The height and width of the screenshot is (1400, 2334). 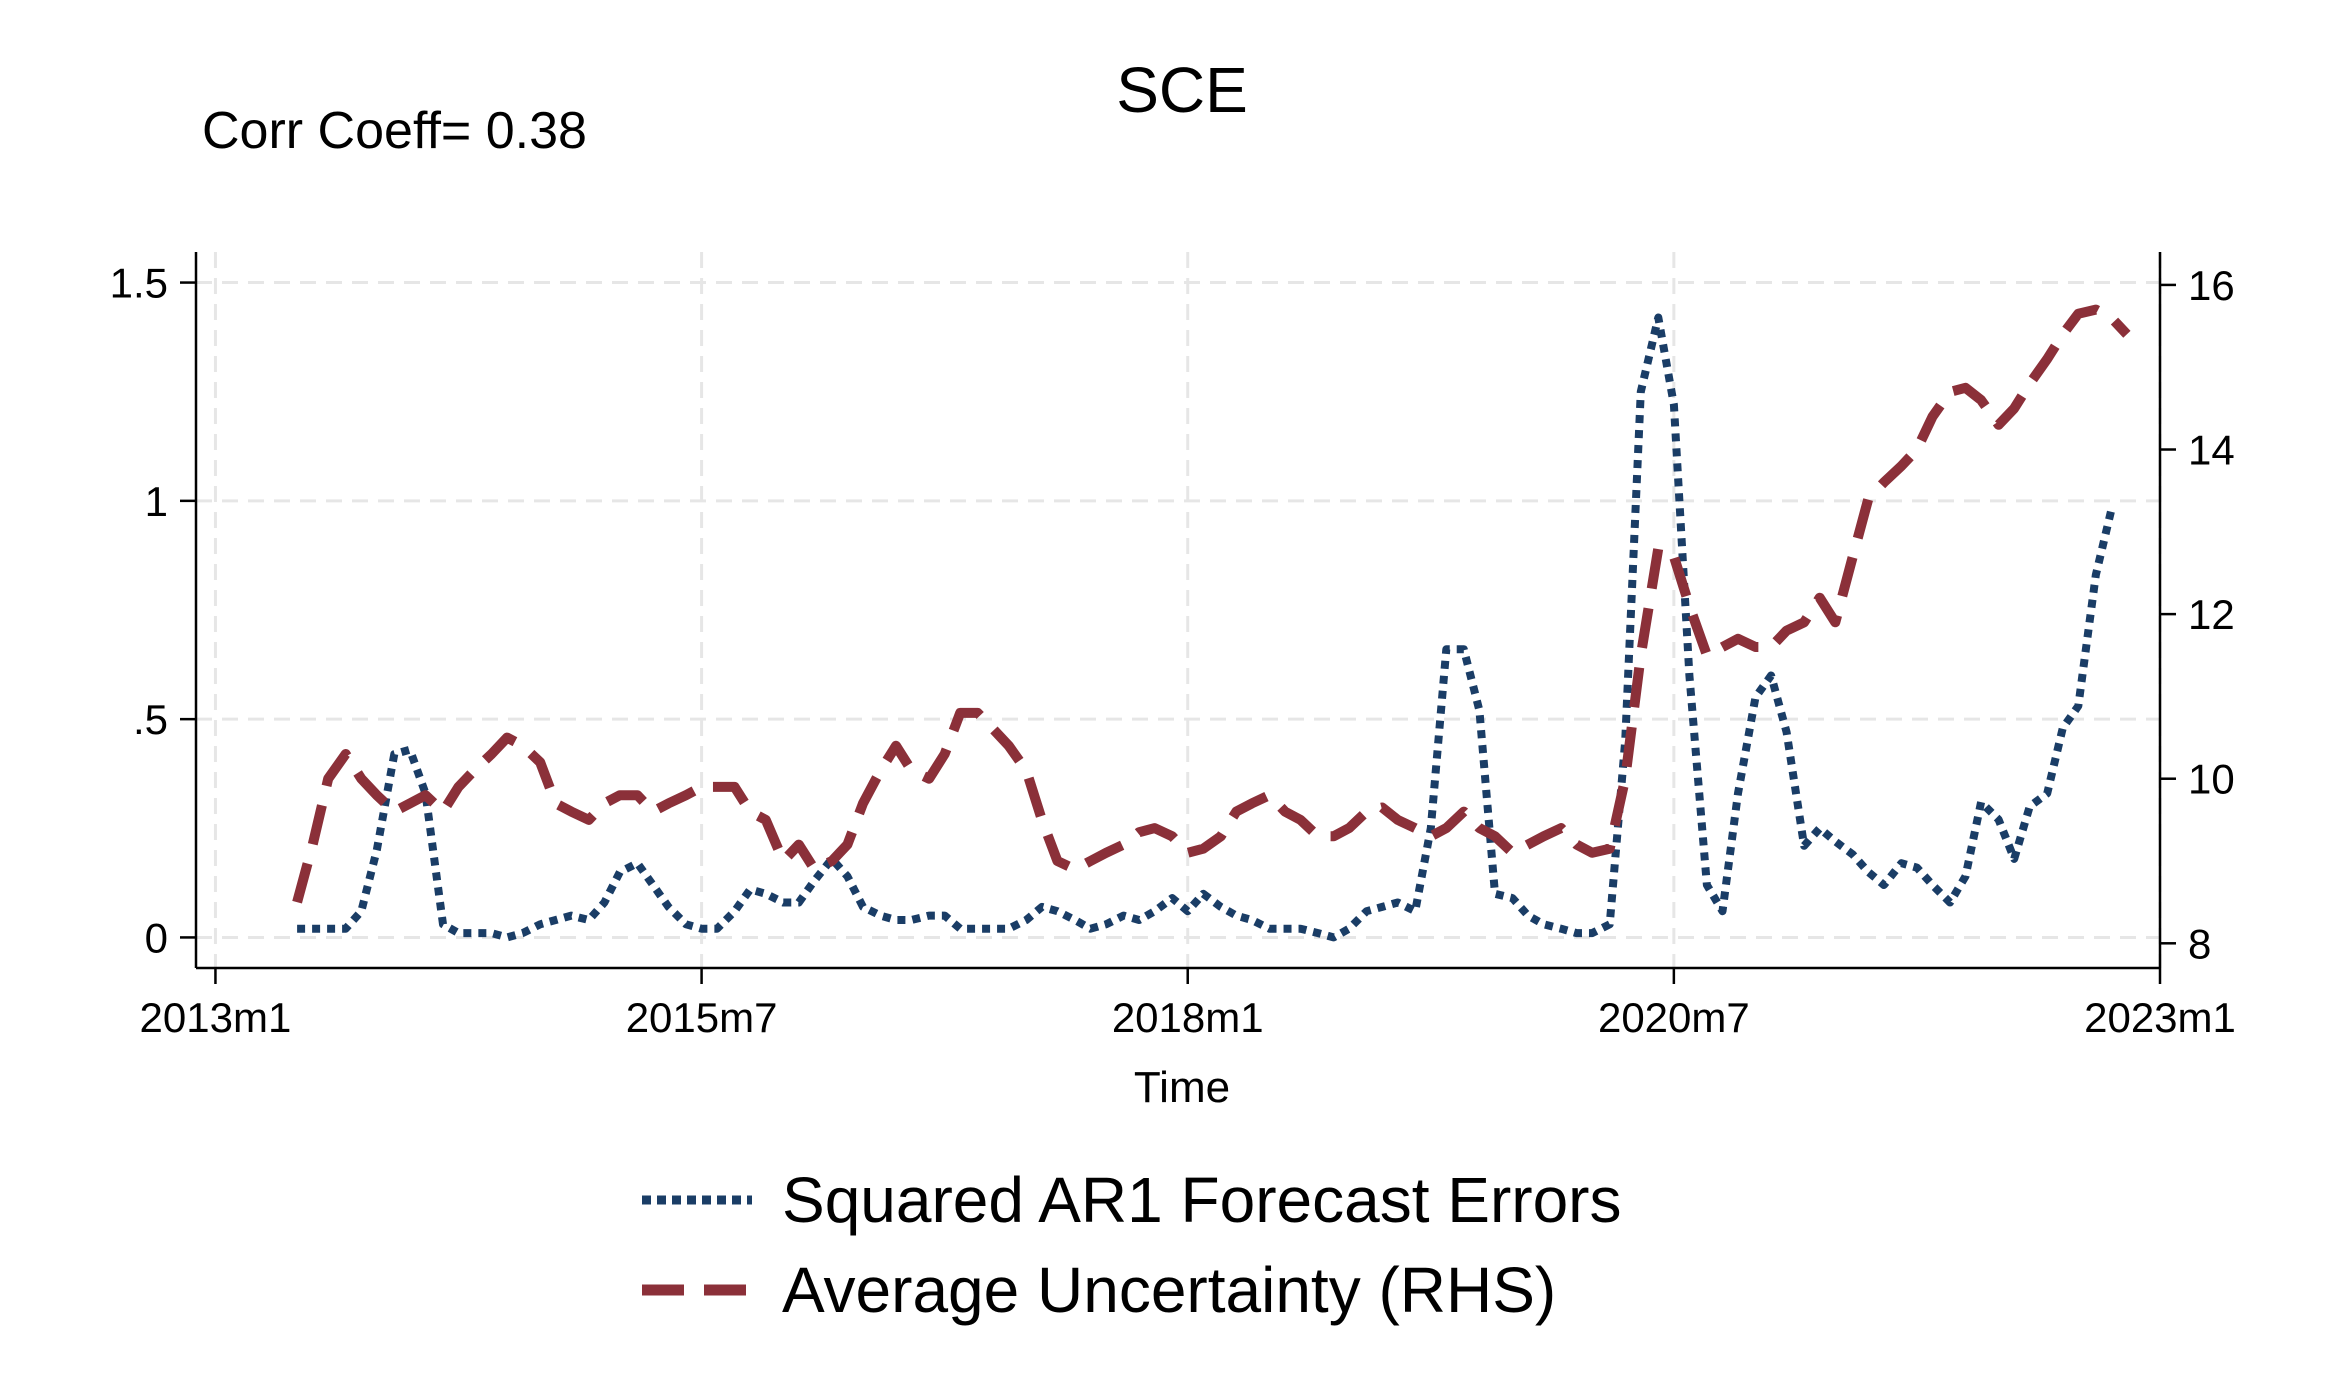 What do you see at coordinates (1201, 1200) in the screenshot?
I see `legend-label-forecast-errors: Squared AR1 Forecast Errors` at bounding box center [1201, 1200].